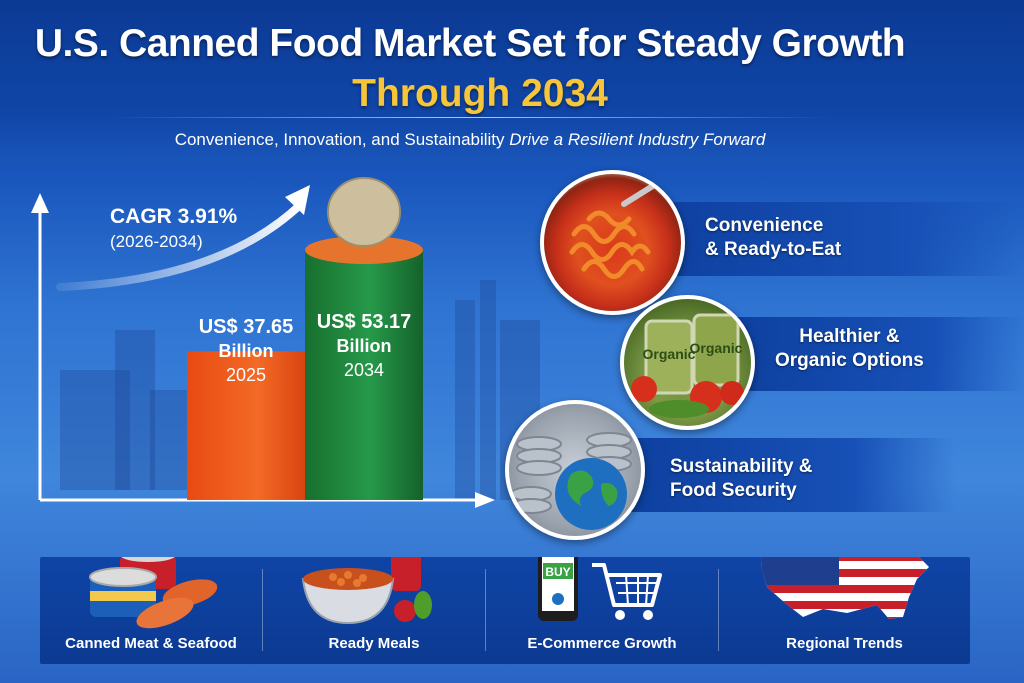 Image resolution: width=1024 pixels, height=683 pixels. Describe the element at coordinates (733, 490) in the screenshot. I see `feature-label-line2: Food Security` at that location.